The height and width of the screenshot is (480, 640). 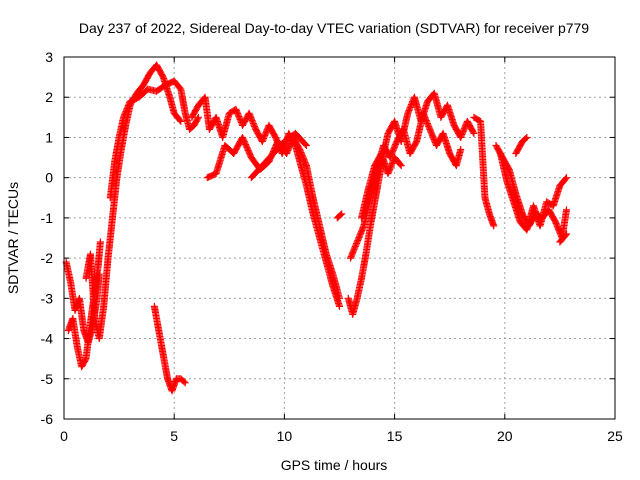 What do you see at coordinates (49, 97) in the screenshot?
I see `y-tick-label: 2` at bounding box center [49, 97].